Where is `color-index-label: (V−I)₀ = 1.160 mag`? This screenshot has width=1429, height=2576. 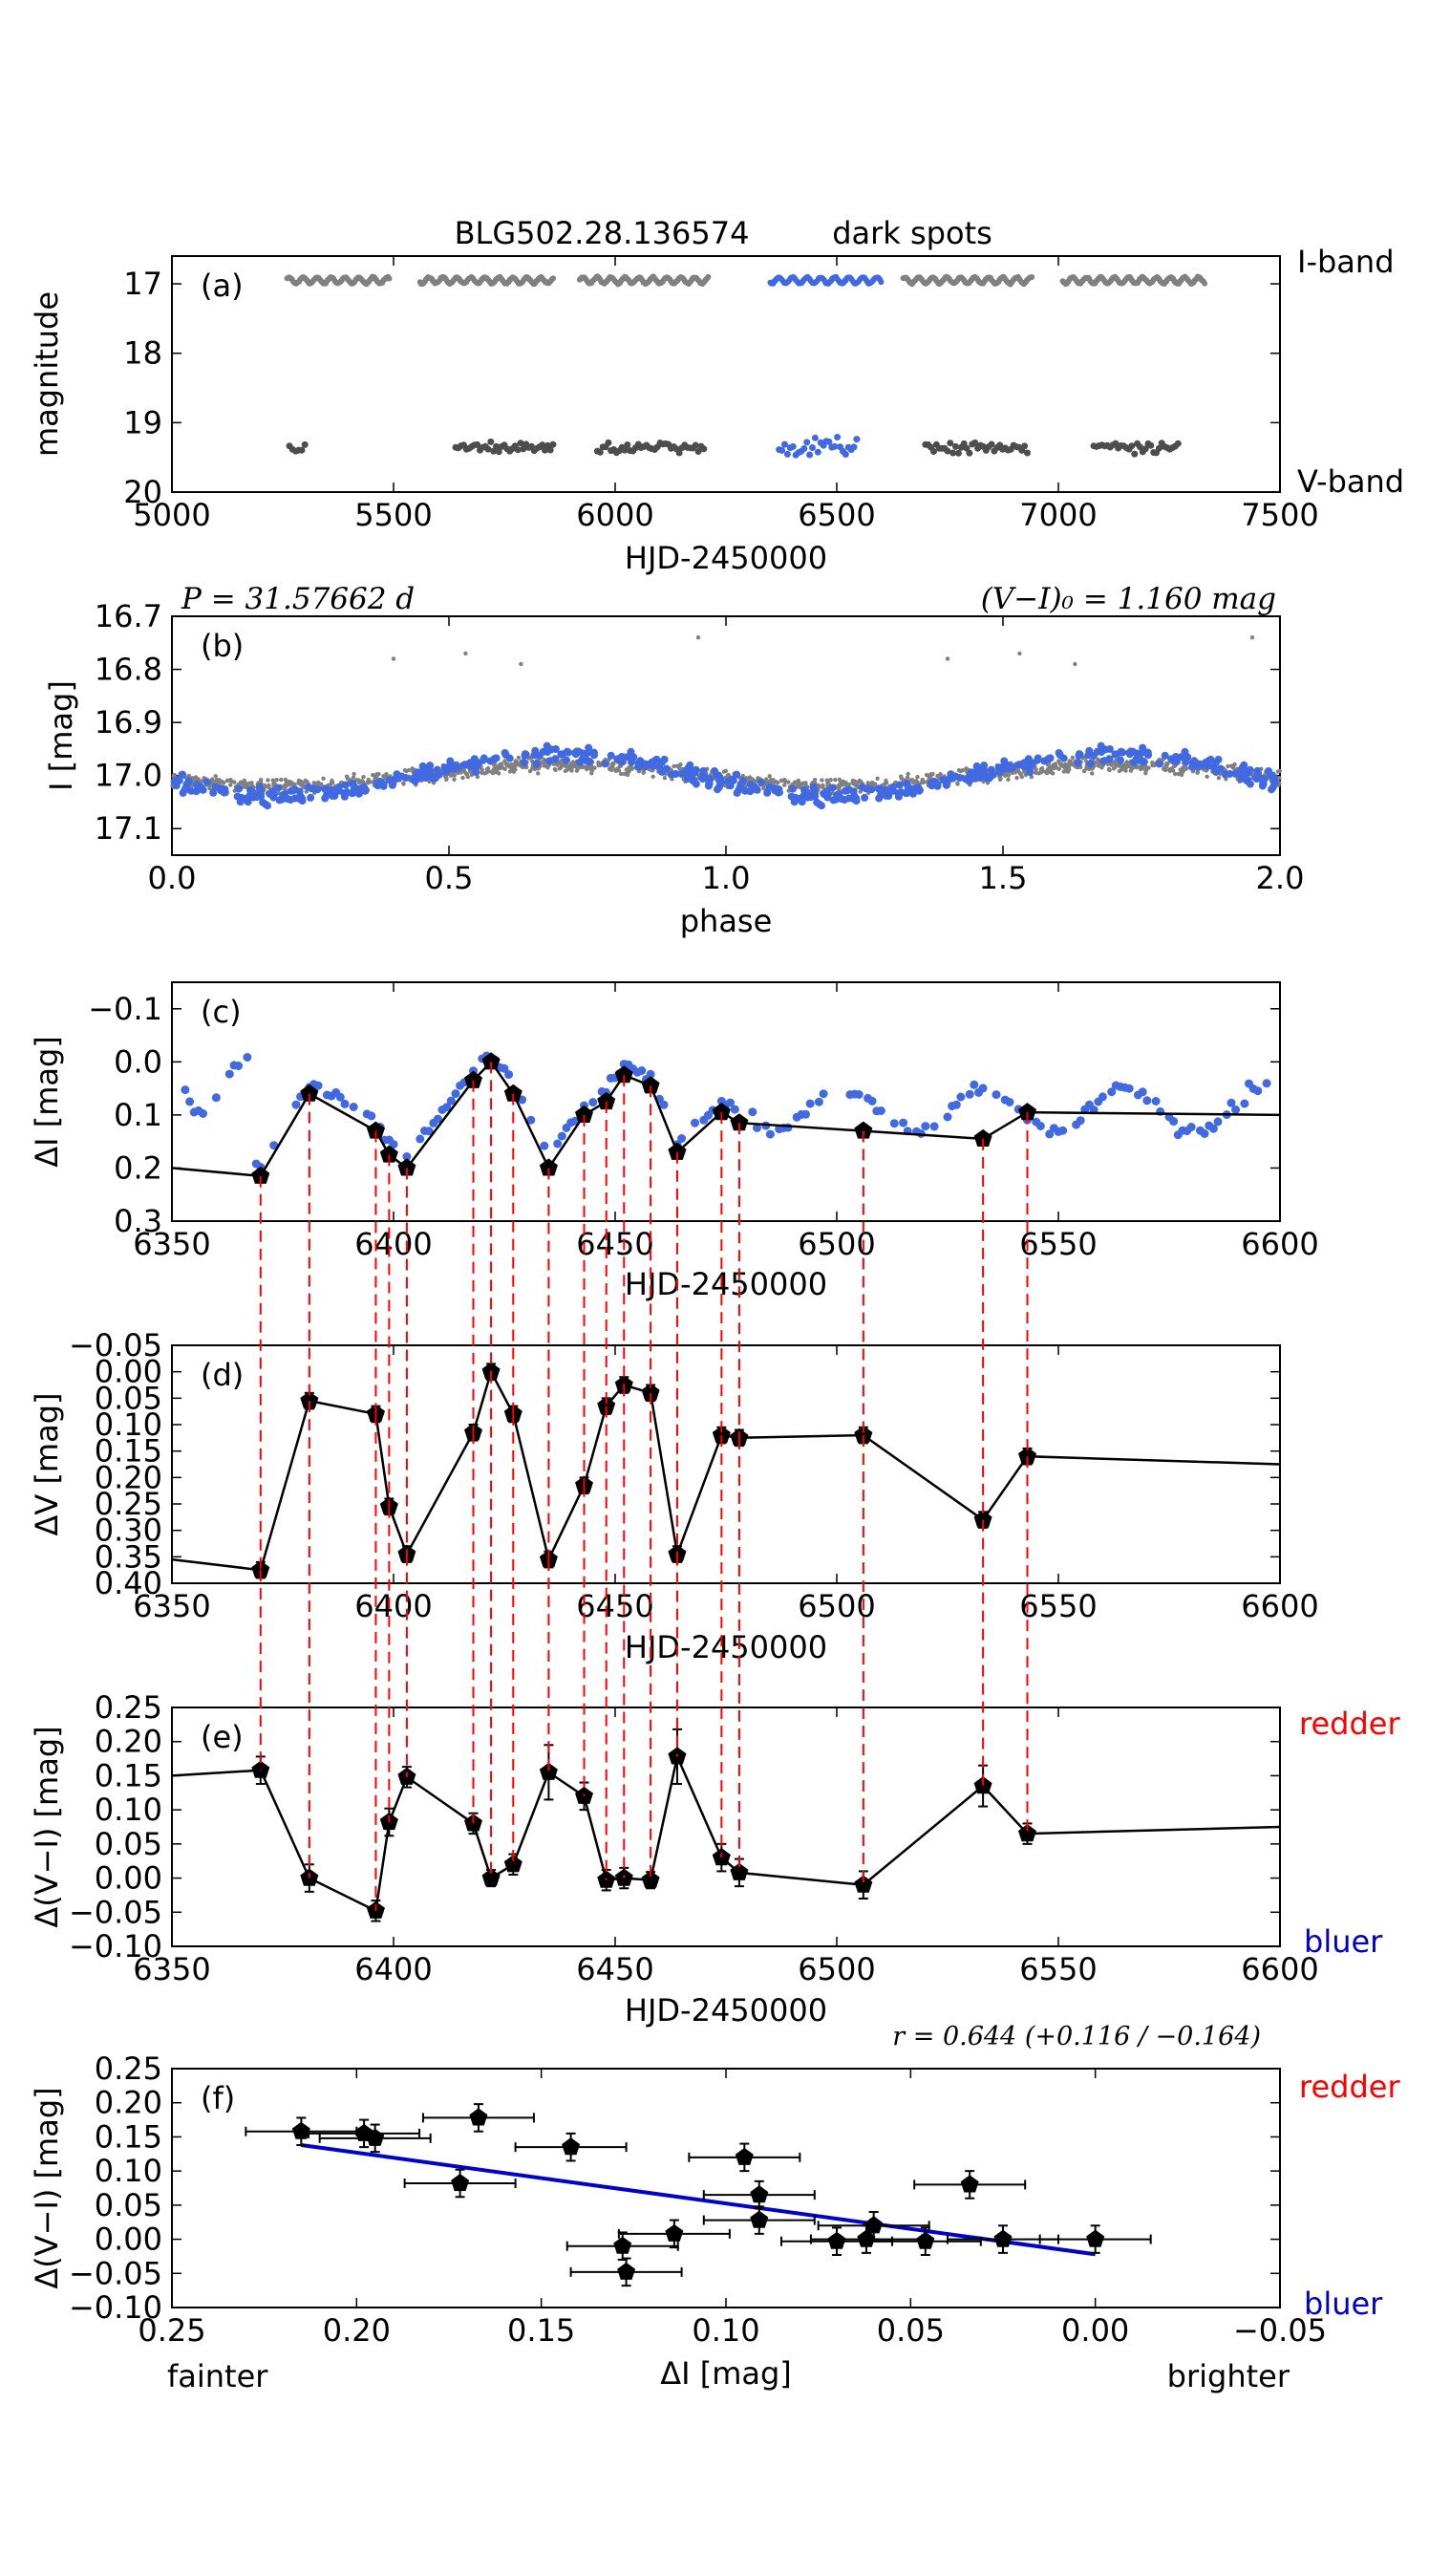
color-index-label: (V−I)₀ = 1.160 mag is located at coordinates (1128, 599).